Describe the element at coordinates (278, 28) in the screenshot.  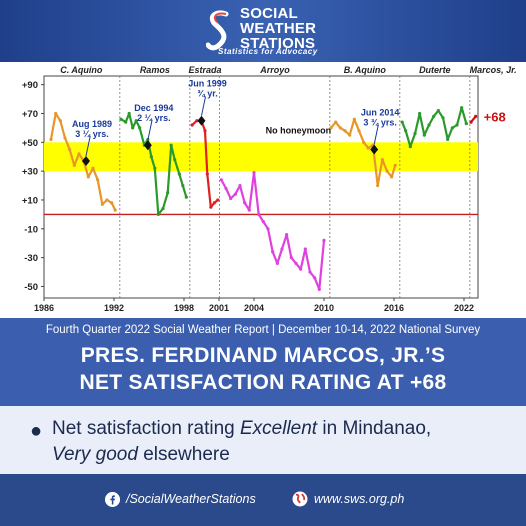
I see `org-name-line2: WEATHER` at that location.